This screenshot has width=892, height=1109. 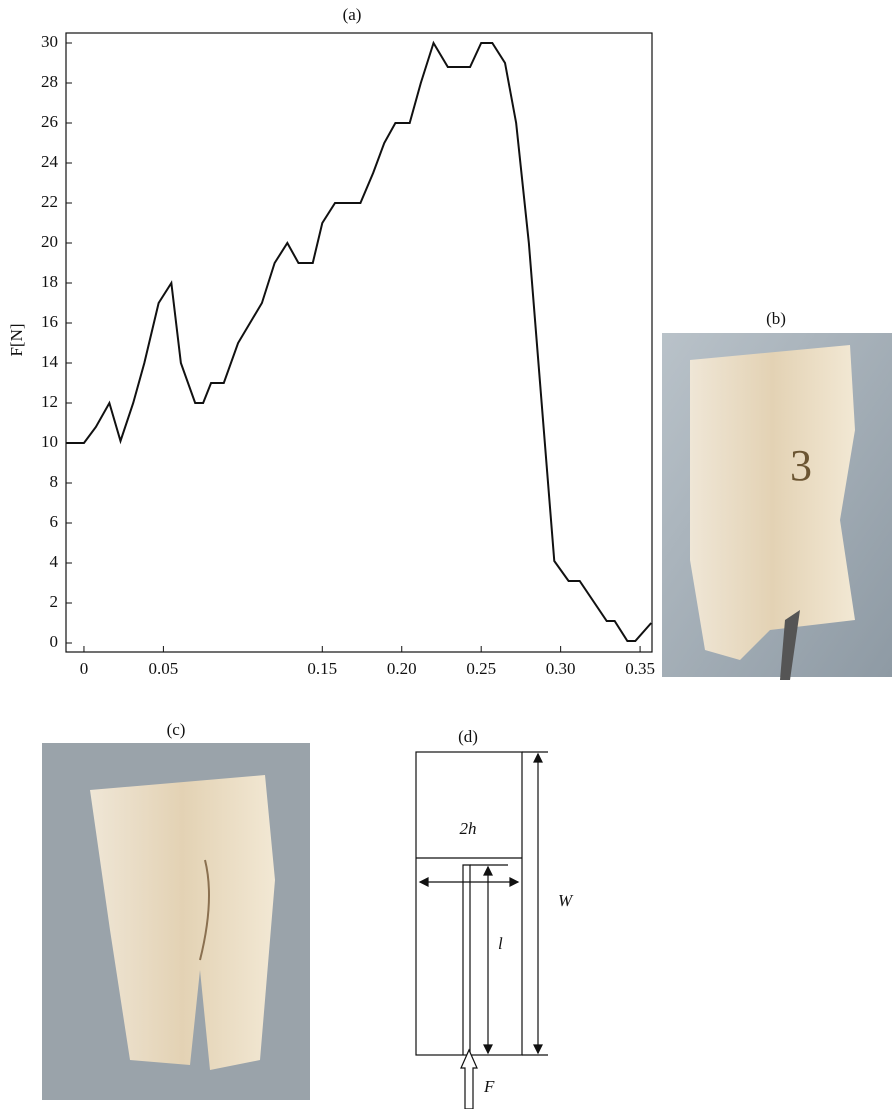 I want to click on diagram, so click(x=481, y=930).